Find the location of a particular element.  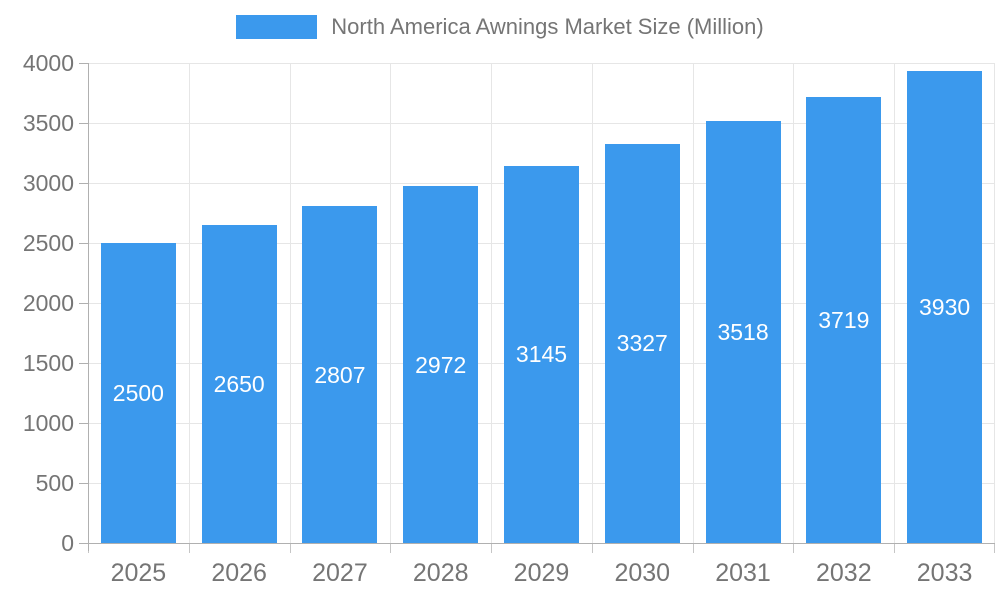

bar-value-label: 2972 is located at coordinates (441, 364).